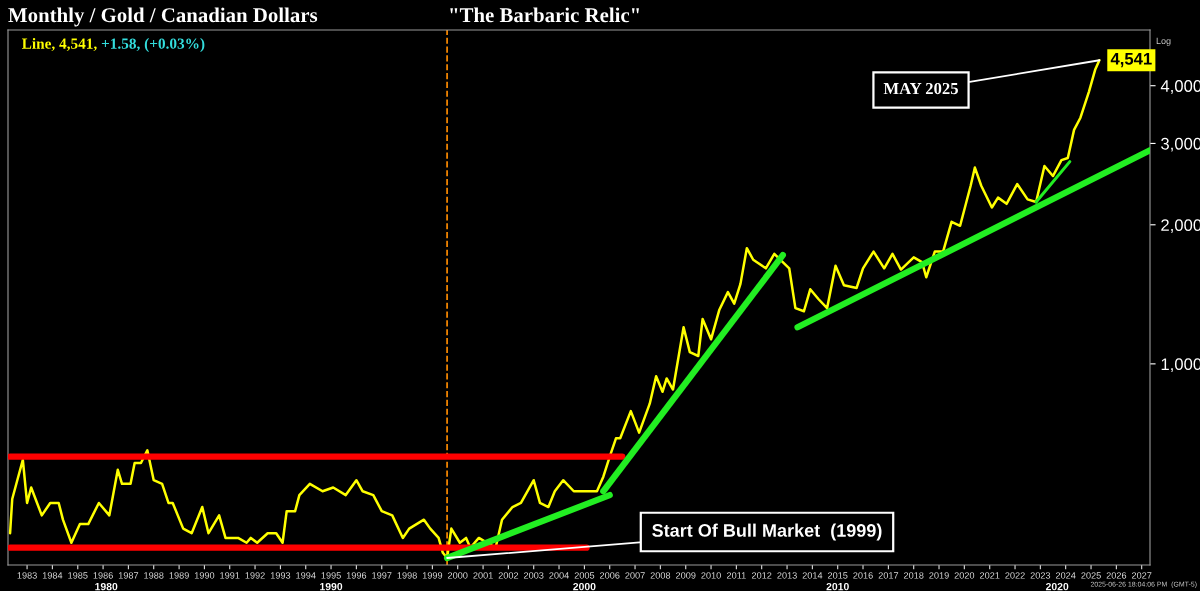 The width and height of the screenshot is (1200, 591). Describe the element at coordinates (331, 586) in the screenshot. I see `text: 1990` at that location.